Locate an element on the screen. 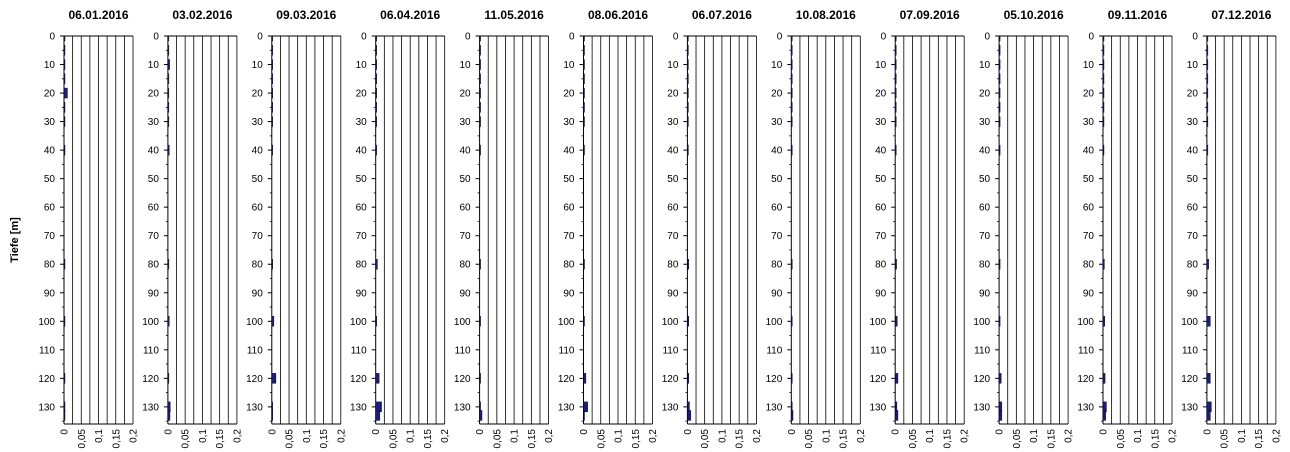 The image size is (1290, 452). x-tick-label: 0,2 is located at coordinates (134, 436).